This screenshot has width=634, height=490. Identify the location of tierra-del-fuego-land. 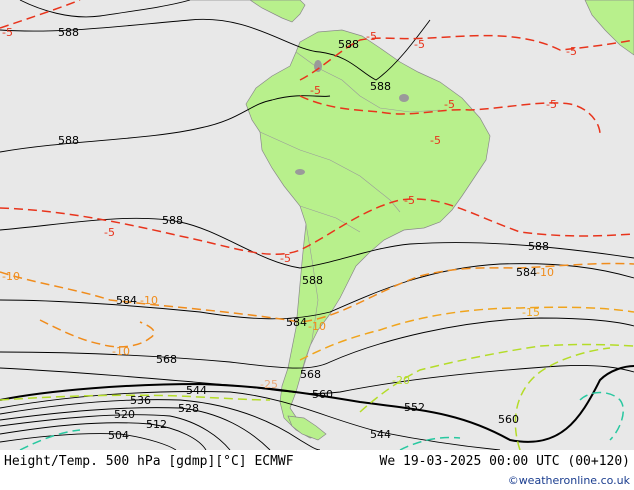
(307, 428).